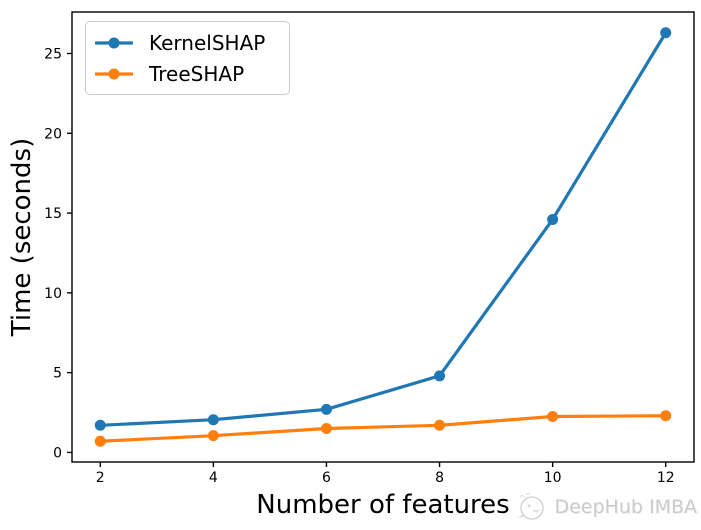  I want to click on y-tick-label: 0, so click(57, 453).